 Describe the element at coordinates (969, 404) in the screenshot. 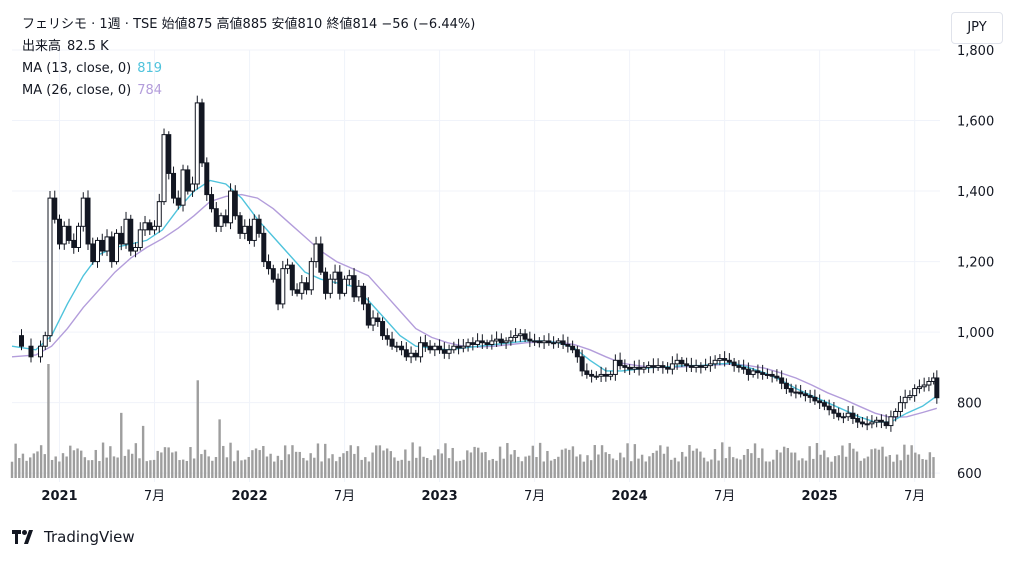

I see `y-tick-label: 800` at that location.